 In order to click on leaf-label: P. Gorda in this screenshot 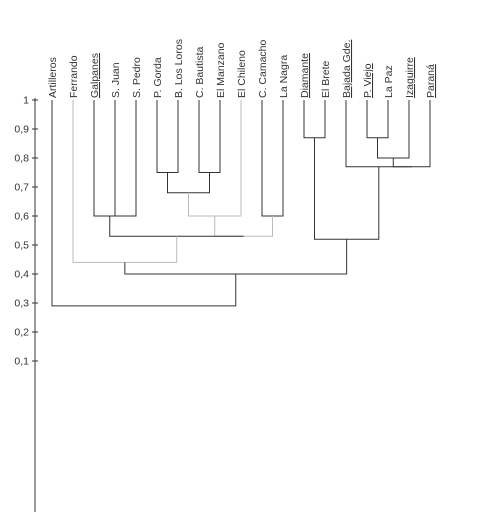, I will do `click(158, 77)`.